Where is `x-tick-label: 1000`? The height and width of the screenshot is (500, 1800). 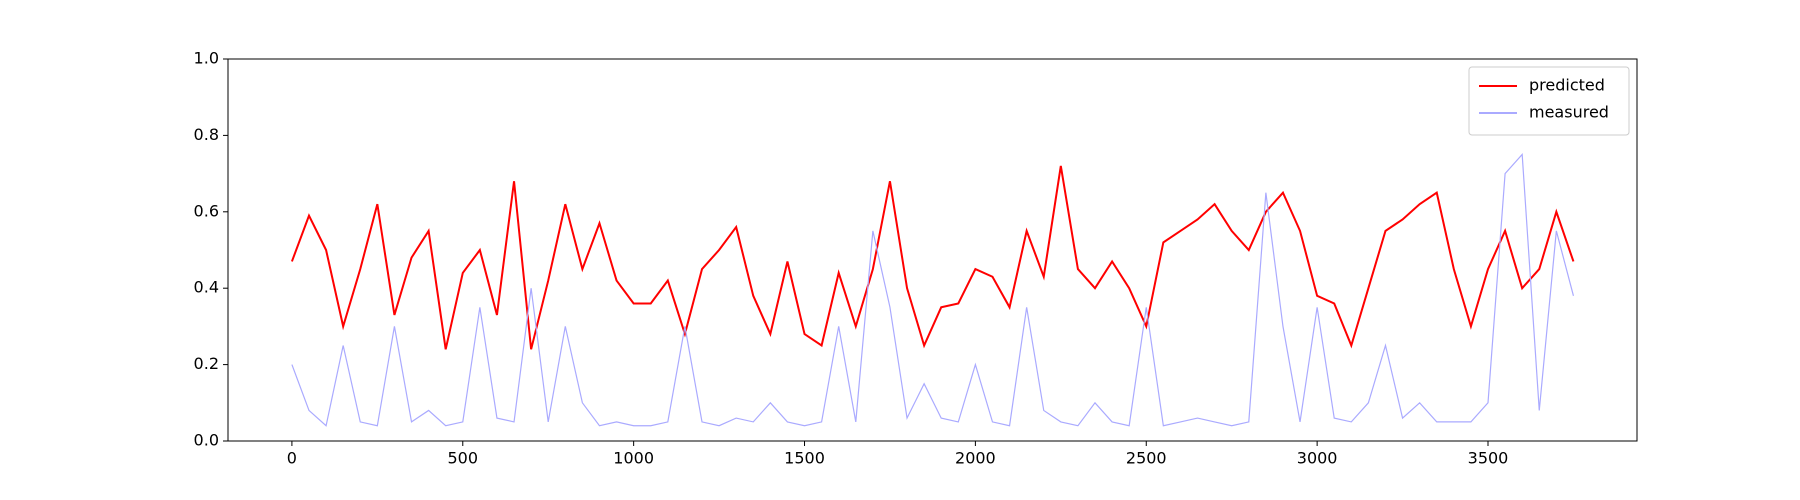
x-tick-label: 1000 is located at coordinates (633, 458).